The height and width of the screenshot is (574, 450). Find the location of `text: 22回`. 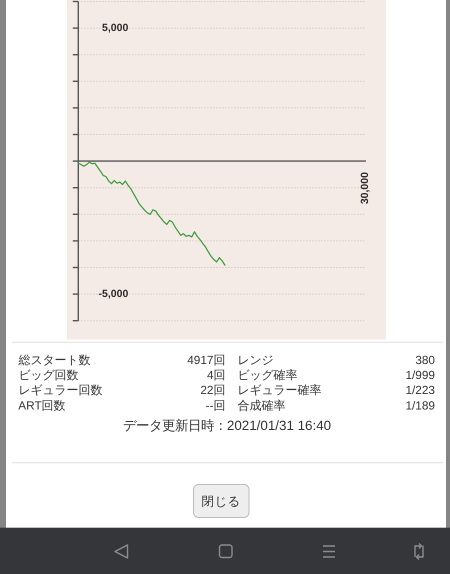

text: 22回 is located at coordinates (213, 390).